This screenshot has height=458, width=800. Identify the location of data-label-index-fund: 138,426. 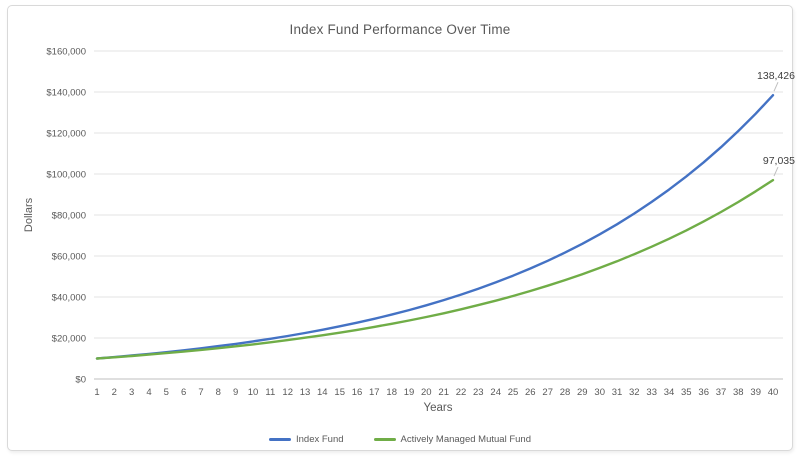
(776, 76).